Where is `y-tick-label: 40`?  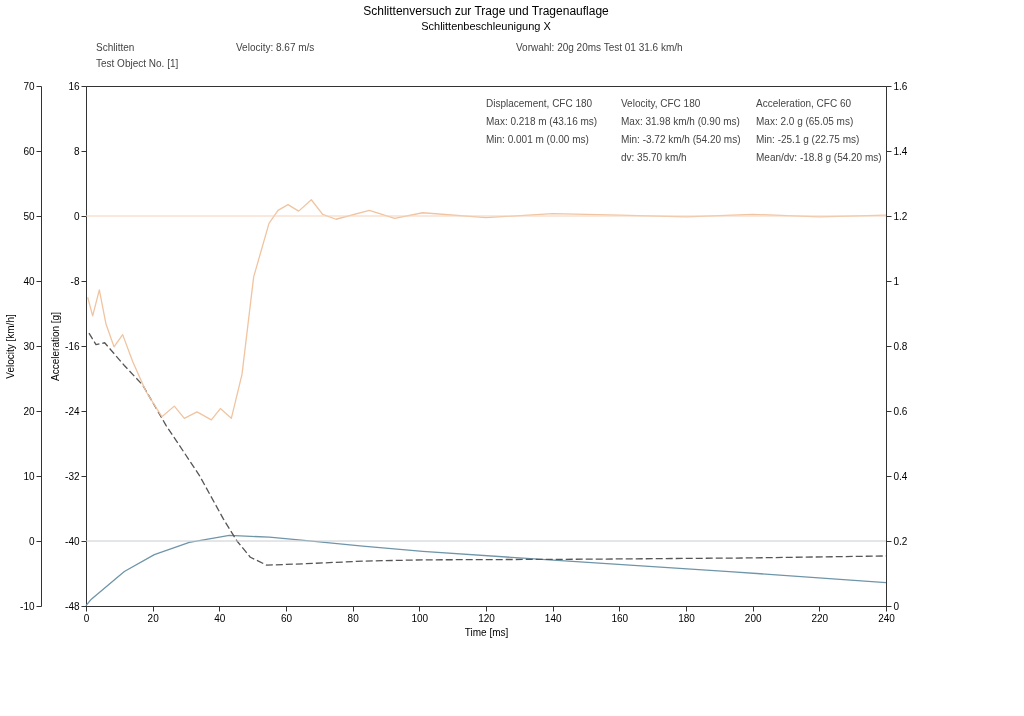
y-tick-label: 40 is located at coordinates (29, 281).